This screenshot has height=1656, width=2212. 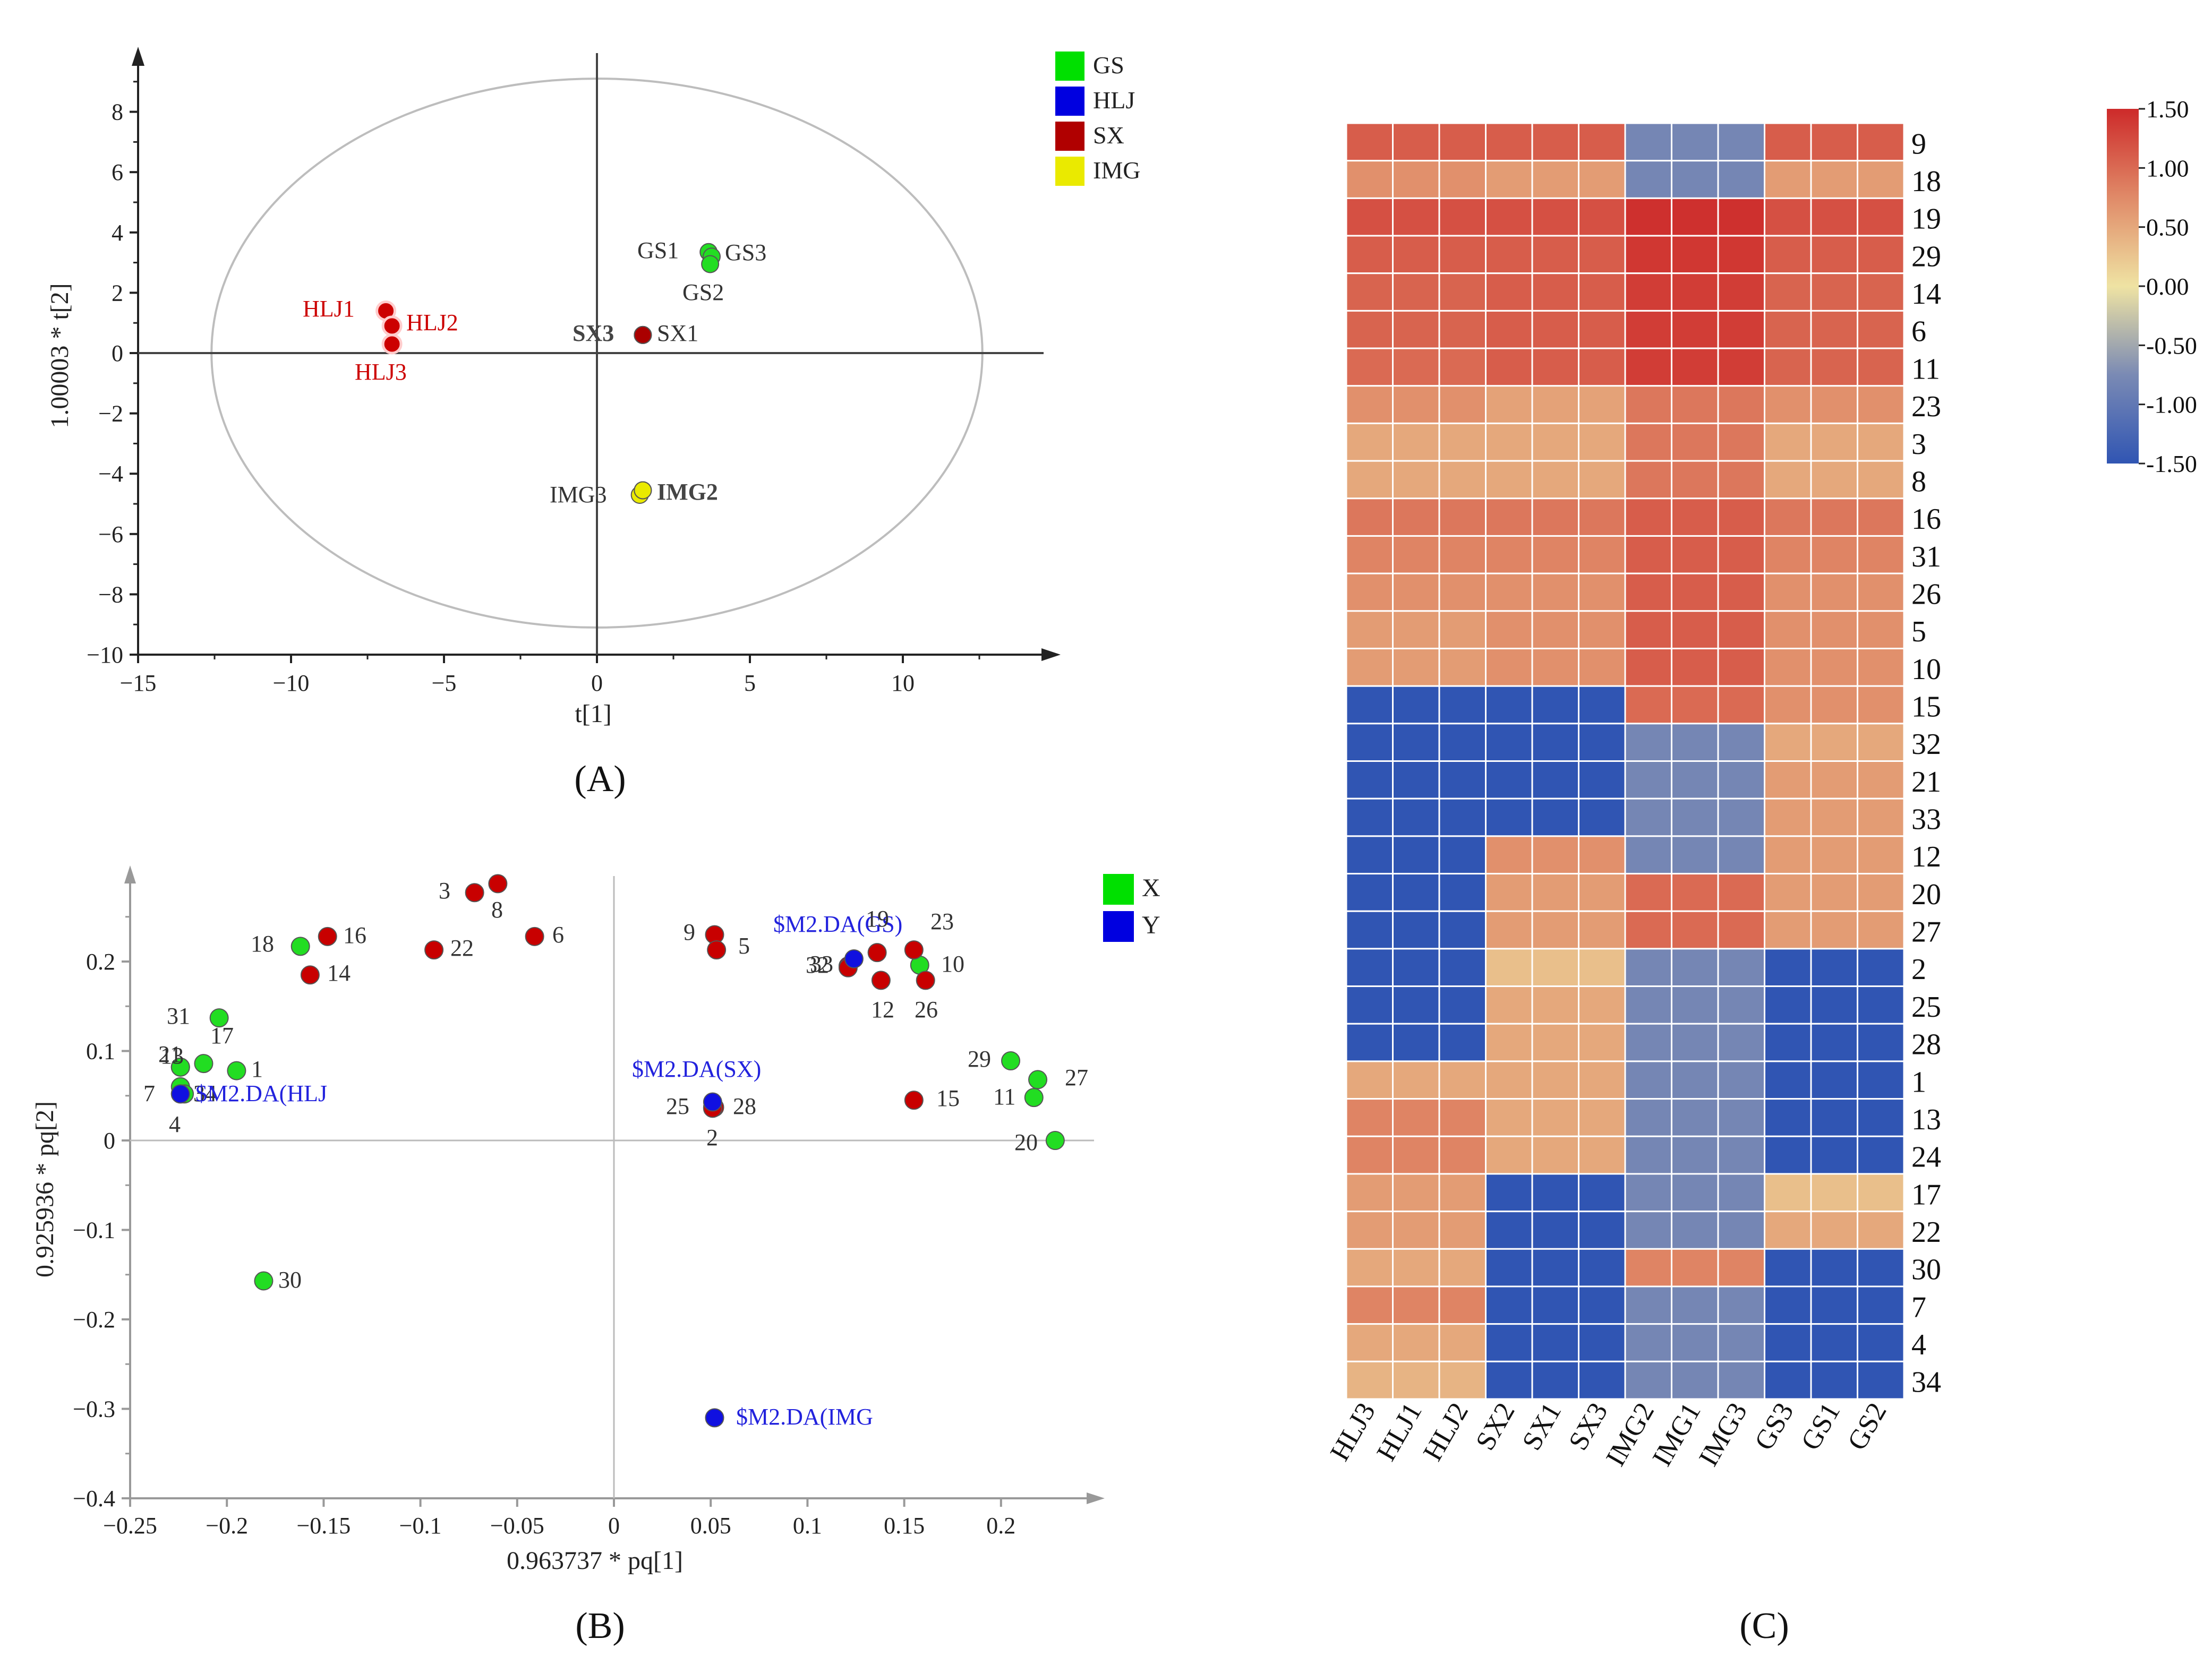 What do you see at coordinates (1741, 1118) in the screenshot?
I see `heatmap-cell-13-img3` at bounding box center [1741, 1118].